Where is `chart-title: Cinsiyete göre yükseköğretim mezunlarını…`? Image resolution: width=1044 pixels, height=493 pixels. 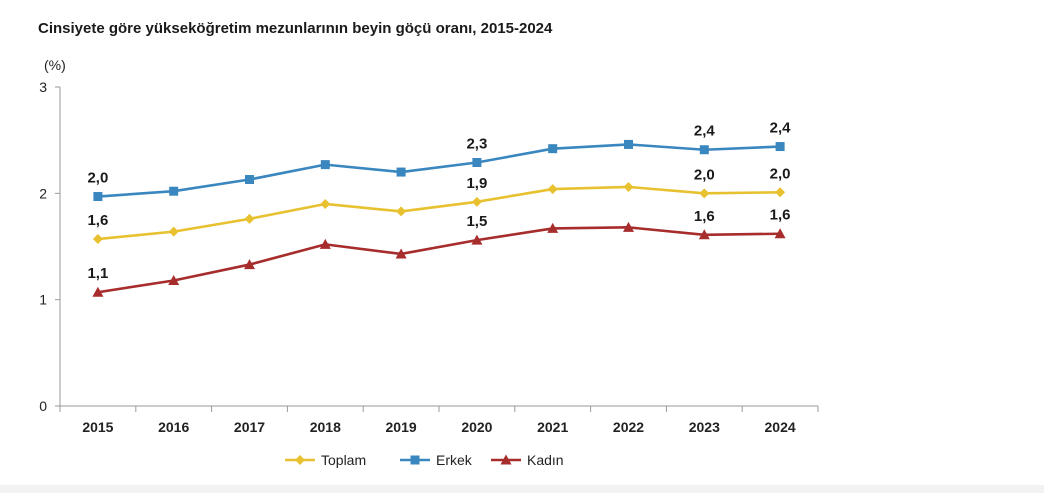 chart-title: Cinsiyete göre yükseköğretim mezunlarını… is located at coordinates (295, 28).